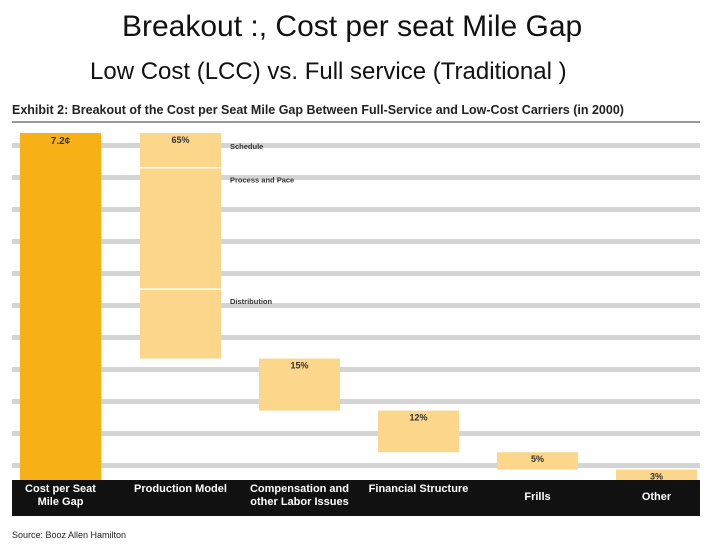 The height and width of the screenshot is (546, 728). Describe the element at coordinates (69, 535) in the screenshot. I see `source: Source: Booz Allen Hamilton` at that location.